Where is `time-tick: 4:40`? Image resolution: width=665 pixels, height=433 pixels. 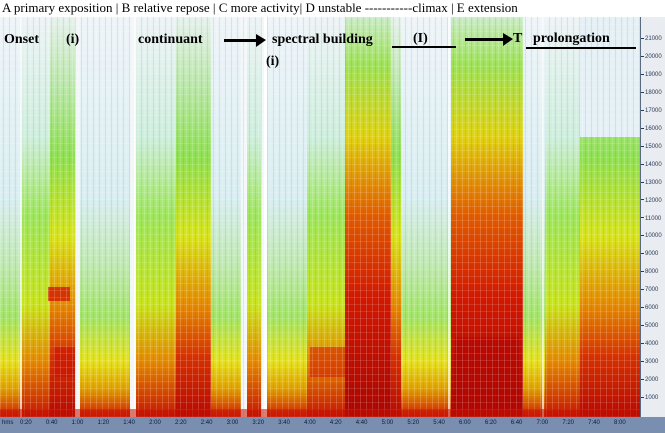
time-tick: 4:40 is located at coordinates (361, 423).